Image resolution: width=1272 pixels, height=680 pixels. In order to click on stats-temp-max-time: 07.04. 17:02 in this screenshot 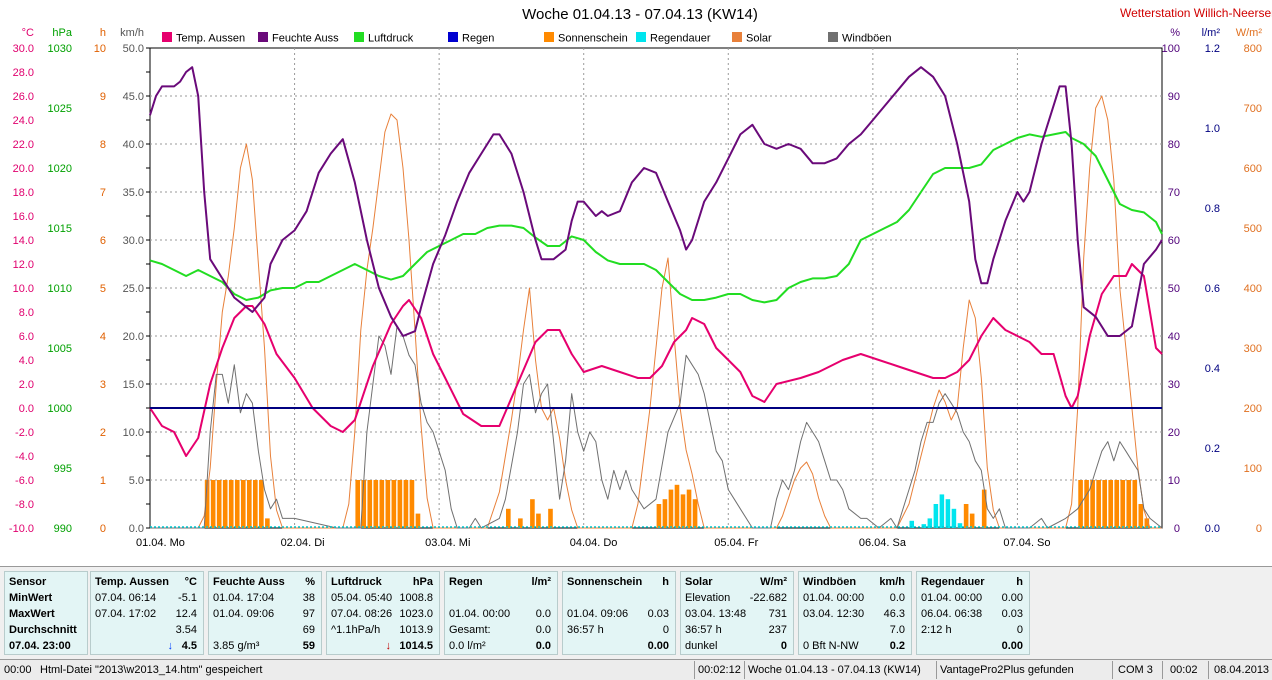, I will do `click(126, 614)`.